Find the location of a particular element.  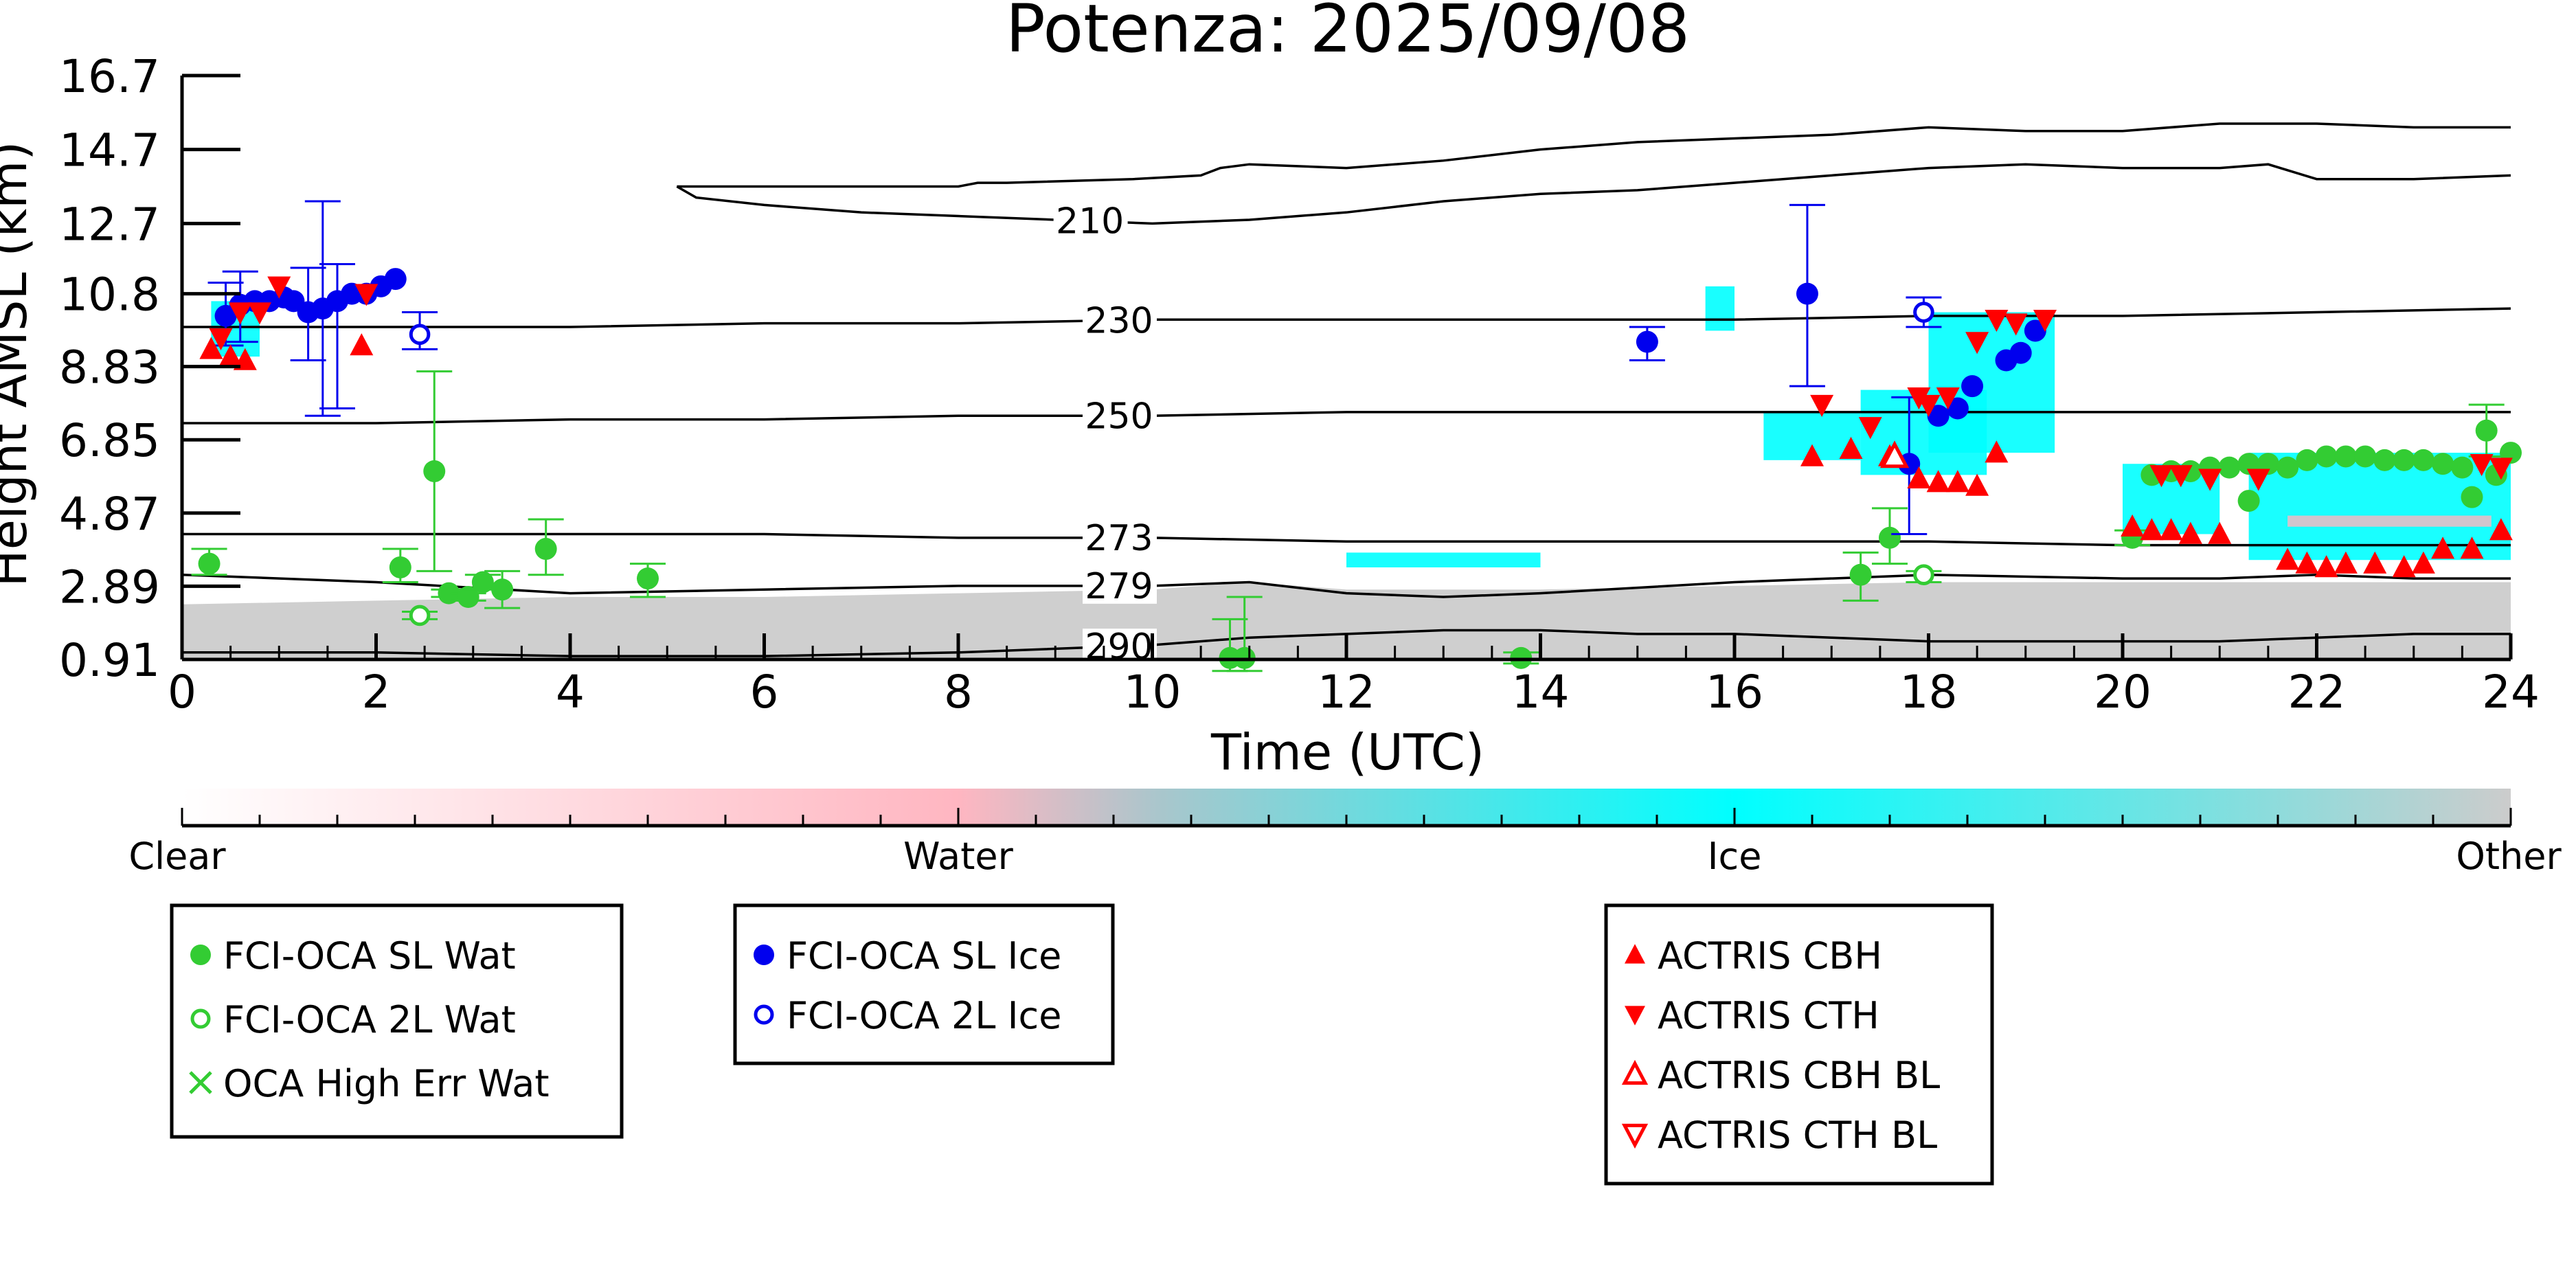

y-tick-label-10.8: 10.8 is located at coordinates (109, 295).